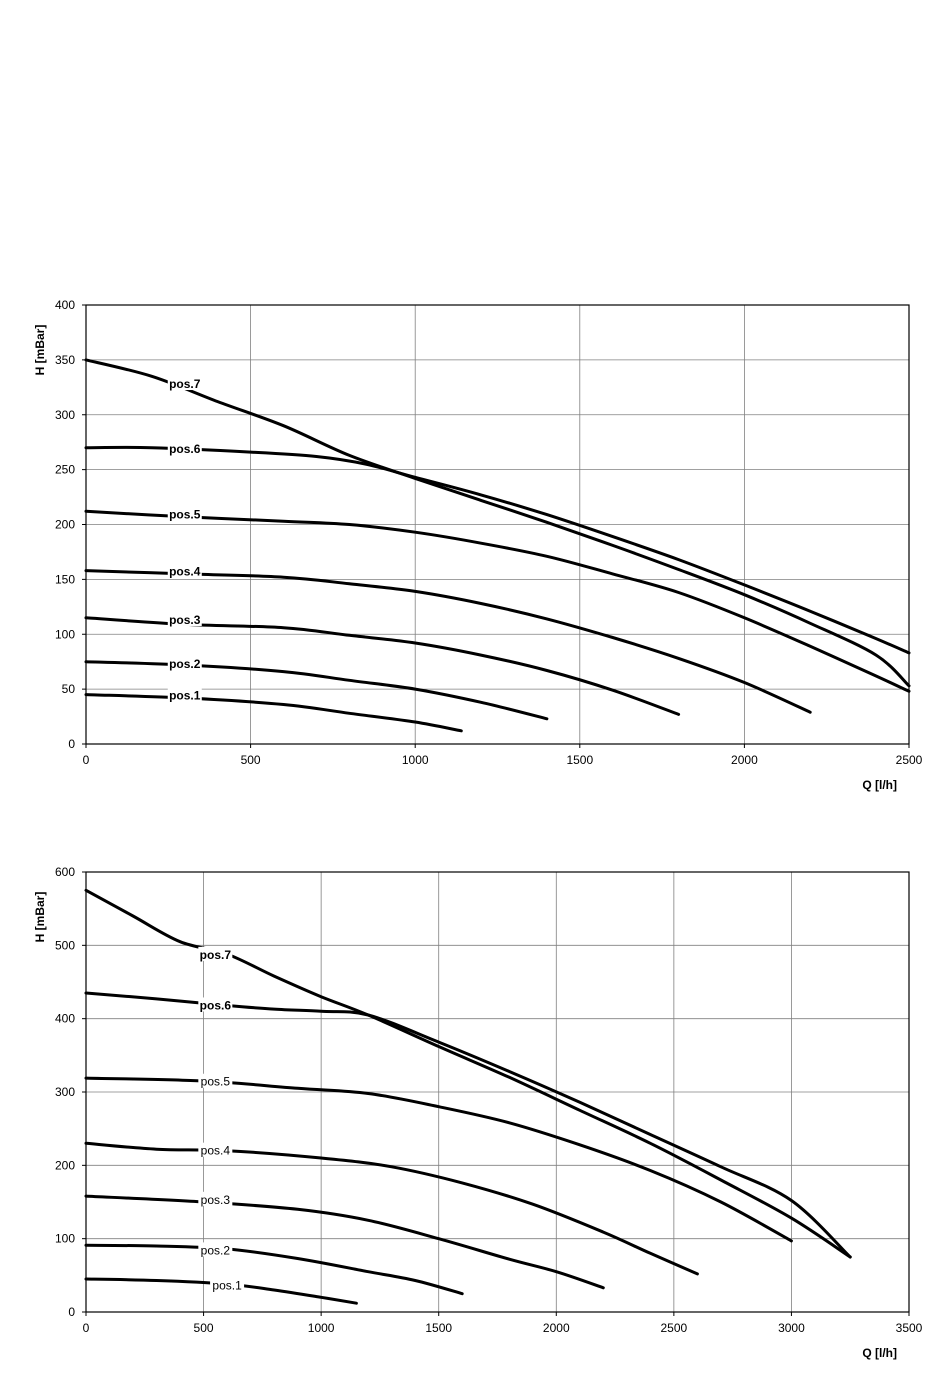  Describe the element at coordinates (65, 579) in the screenshot. I see `y-tick-label: 150` at that location.